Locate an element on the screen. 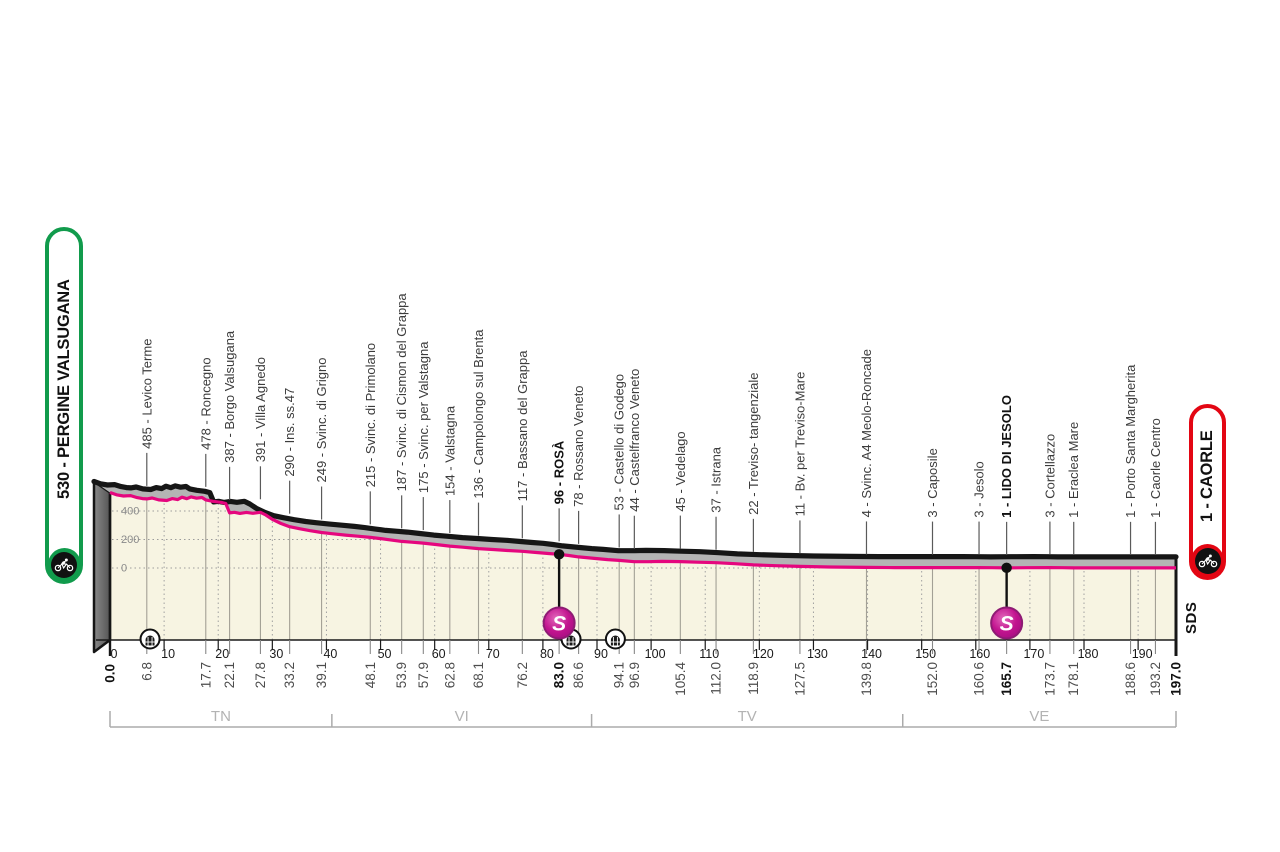 Image resolution: width=1280 pixels, height=852 pixels. km-distance-label: 6.8 is located at coordinates (146, 671).